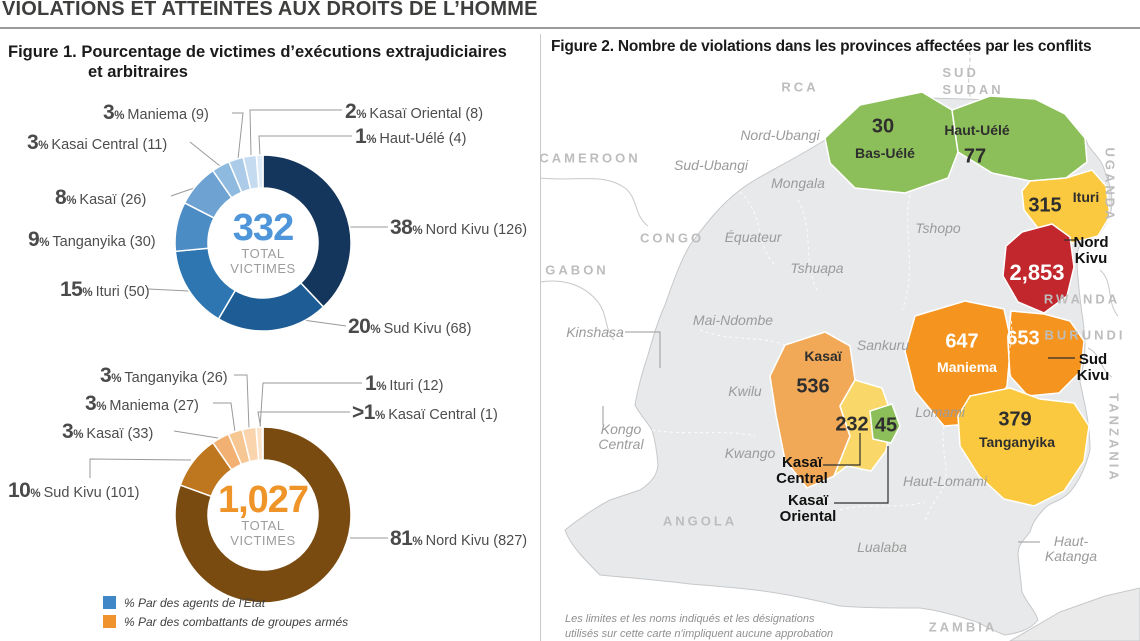 The width and height of the screenshot is (1140, 641). I want to click on border-rca-sudsudan, so click(970, 73).